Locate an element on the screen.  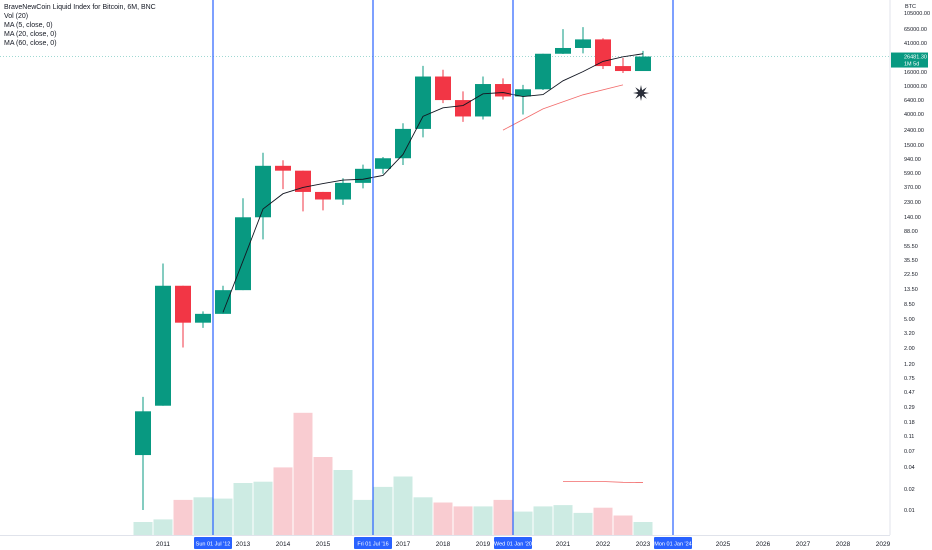
legend-vol: Vol (20) is located at coordinates (80, 16).